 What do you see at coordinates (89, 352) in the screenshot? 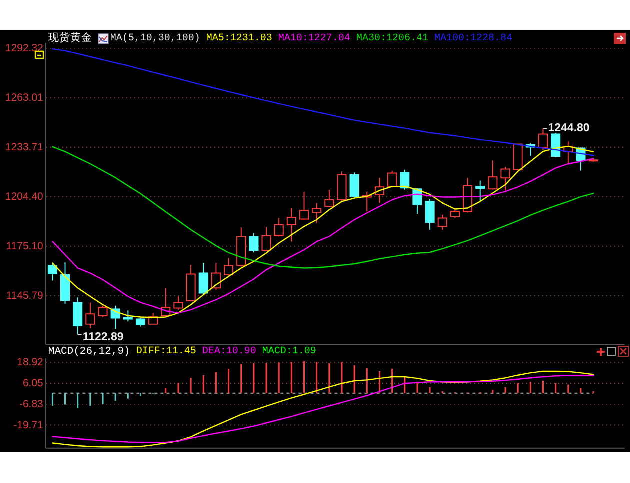
I see `title: MACD(26,12,9)` at bounding box center [89, 352].